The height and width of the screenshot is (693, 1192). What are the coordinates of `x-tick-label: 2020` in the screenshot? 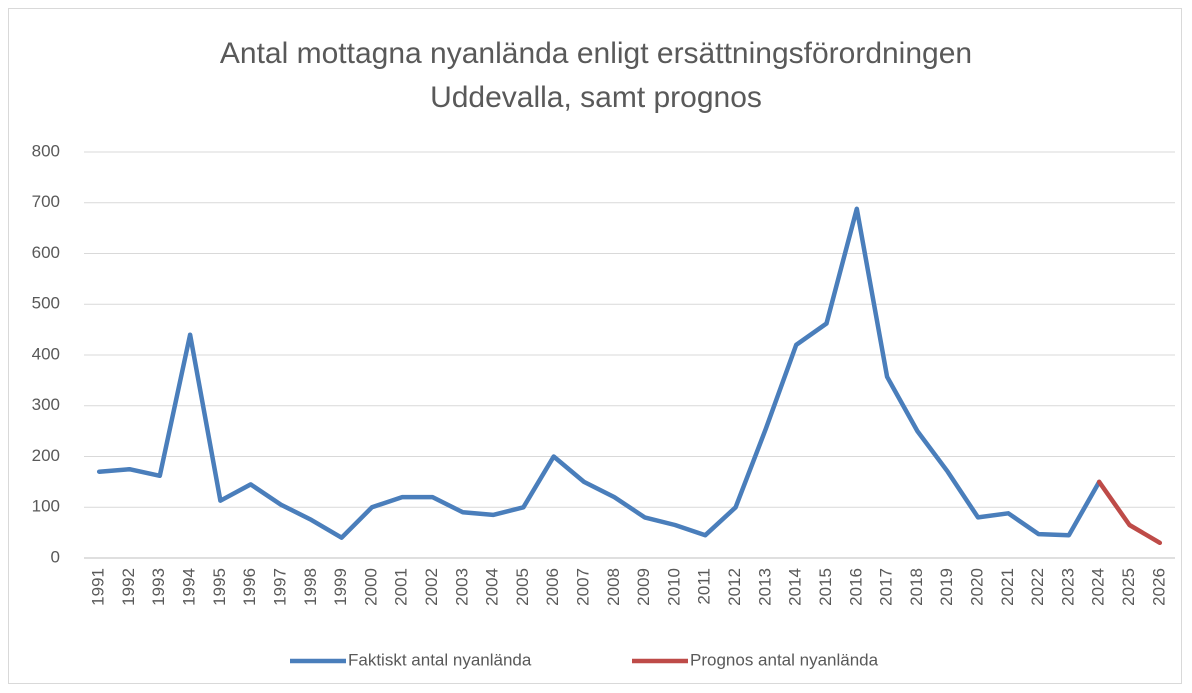 It's located at (976, 587).